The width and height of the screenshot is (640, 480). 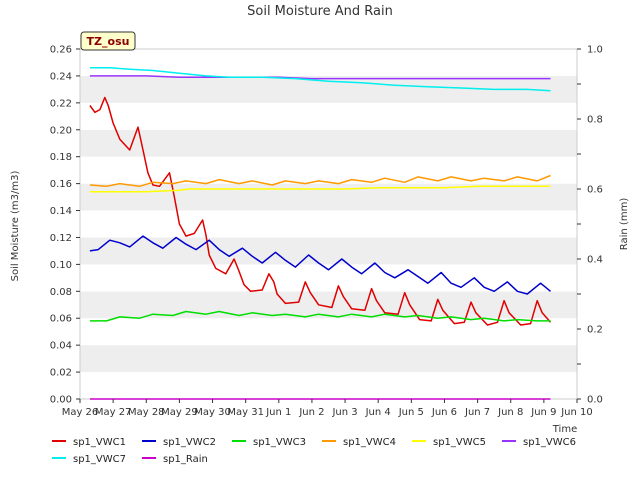 What do you see at coordinates (595, 120) in the screenshot?
I see `y2-tick-label: 0.8` at bounding box center [595, 120].